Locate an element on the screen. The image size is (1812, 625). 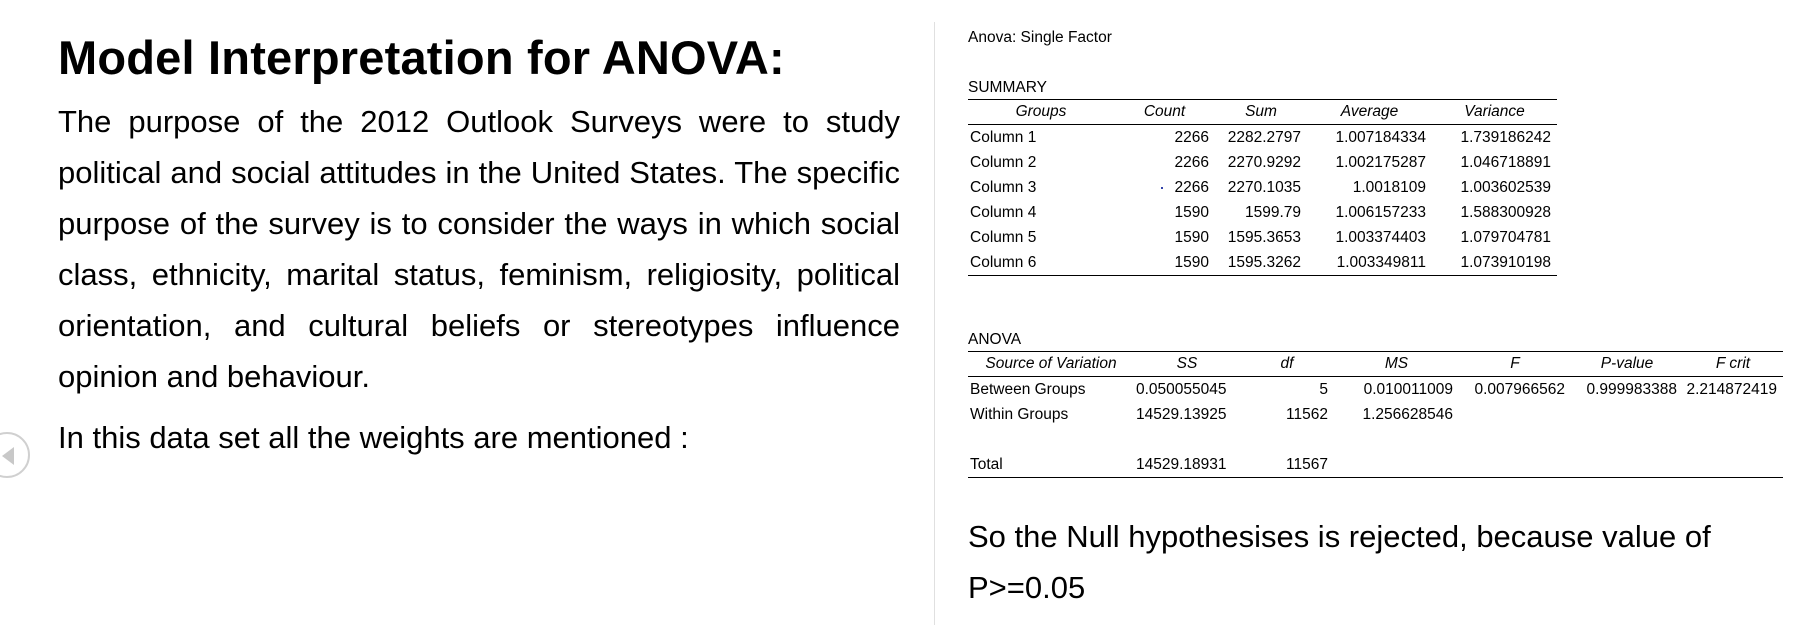
summary-header-cell: Average is located at coordinates (1369, 112).